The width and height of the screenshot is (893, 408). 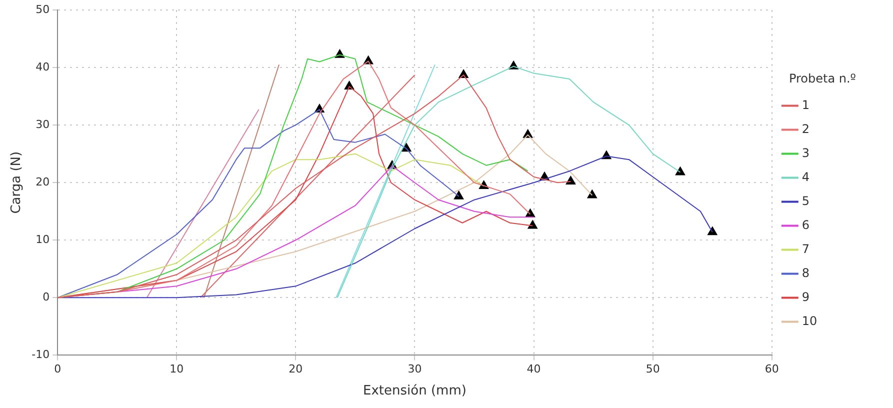 I want to click on legend-label: 8, so click(x=832, y=273).